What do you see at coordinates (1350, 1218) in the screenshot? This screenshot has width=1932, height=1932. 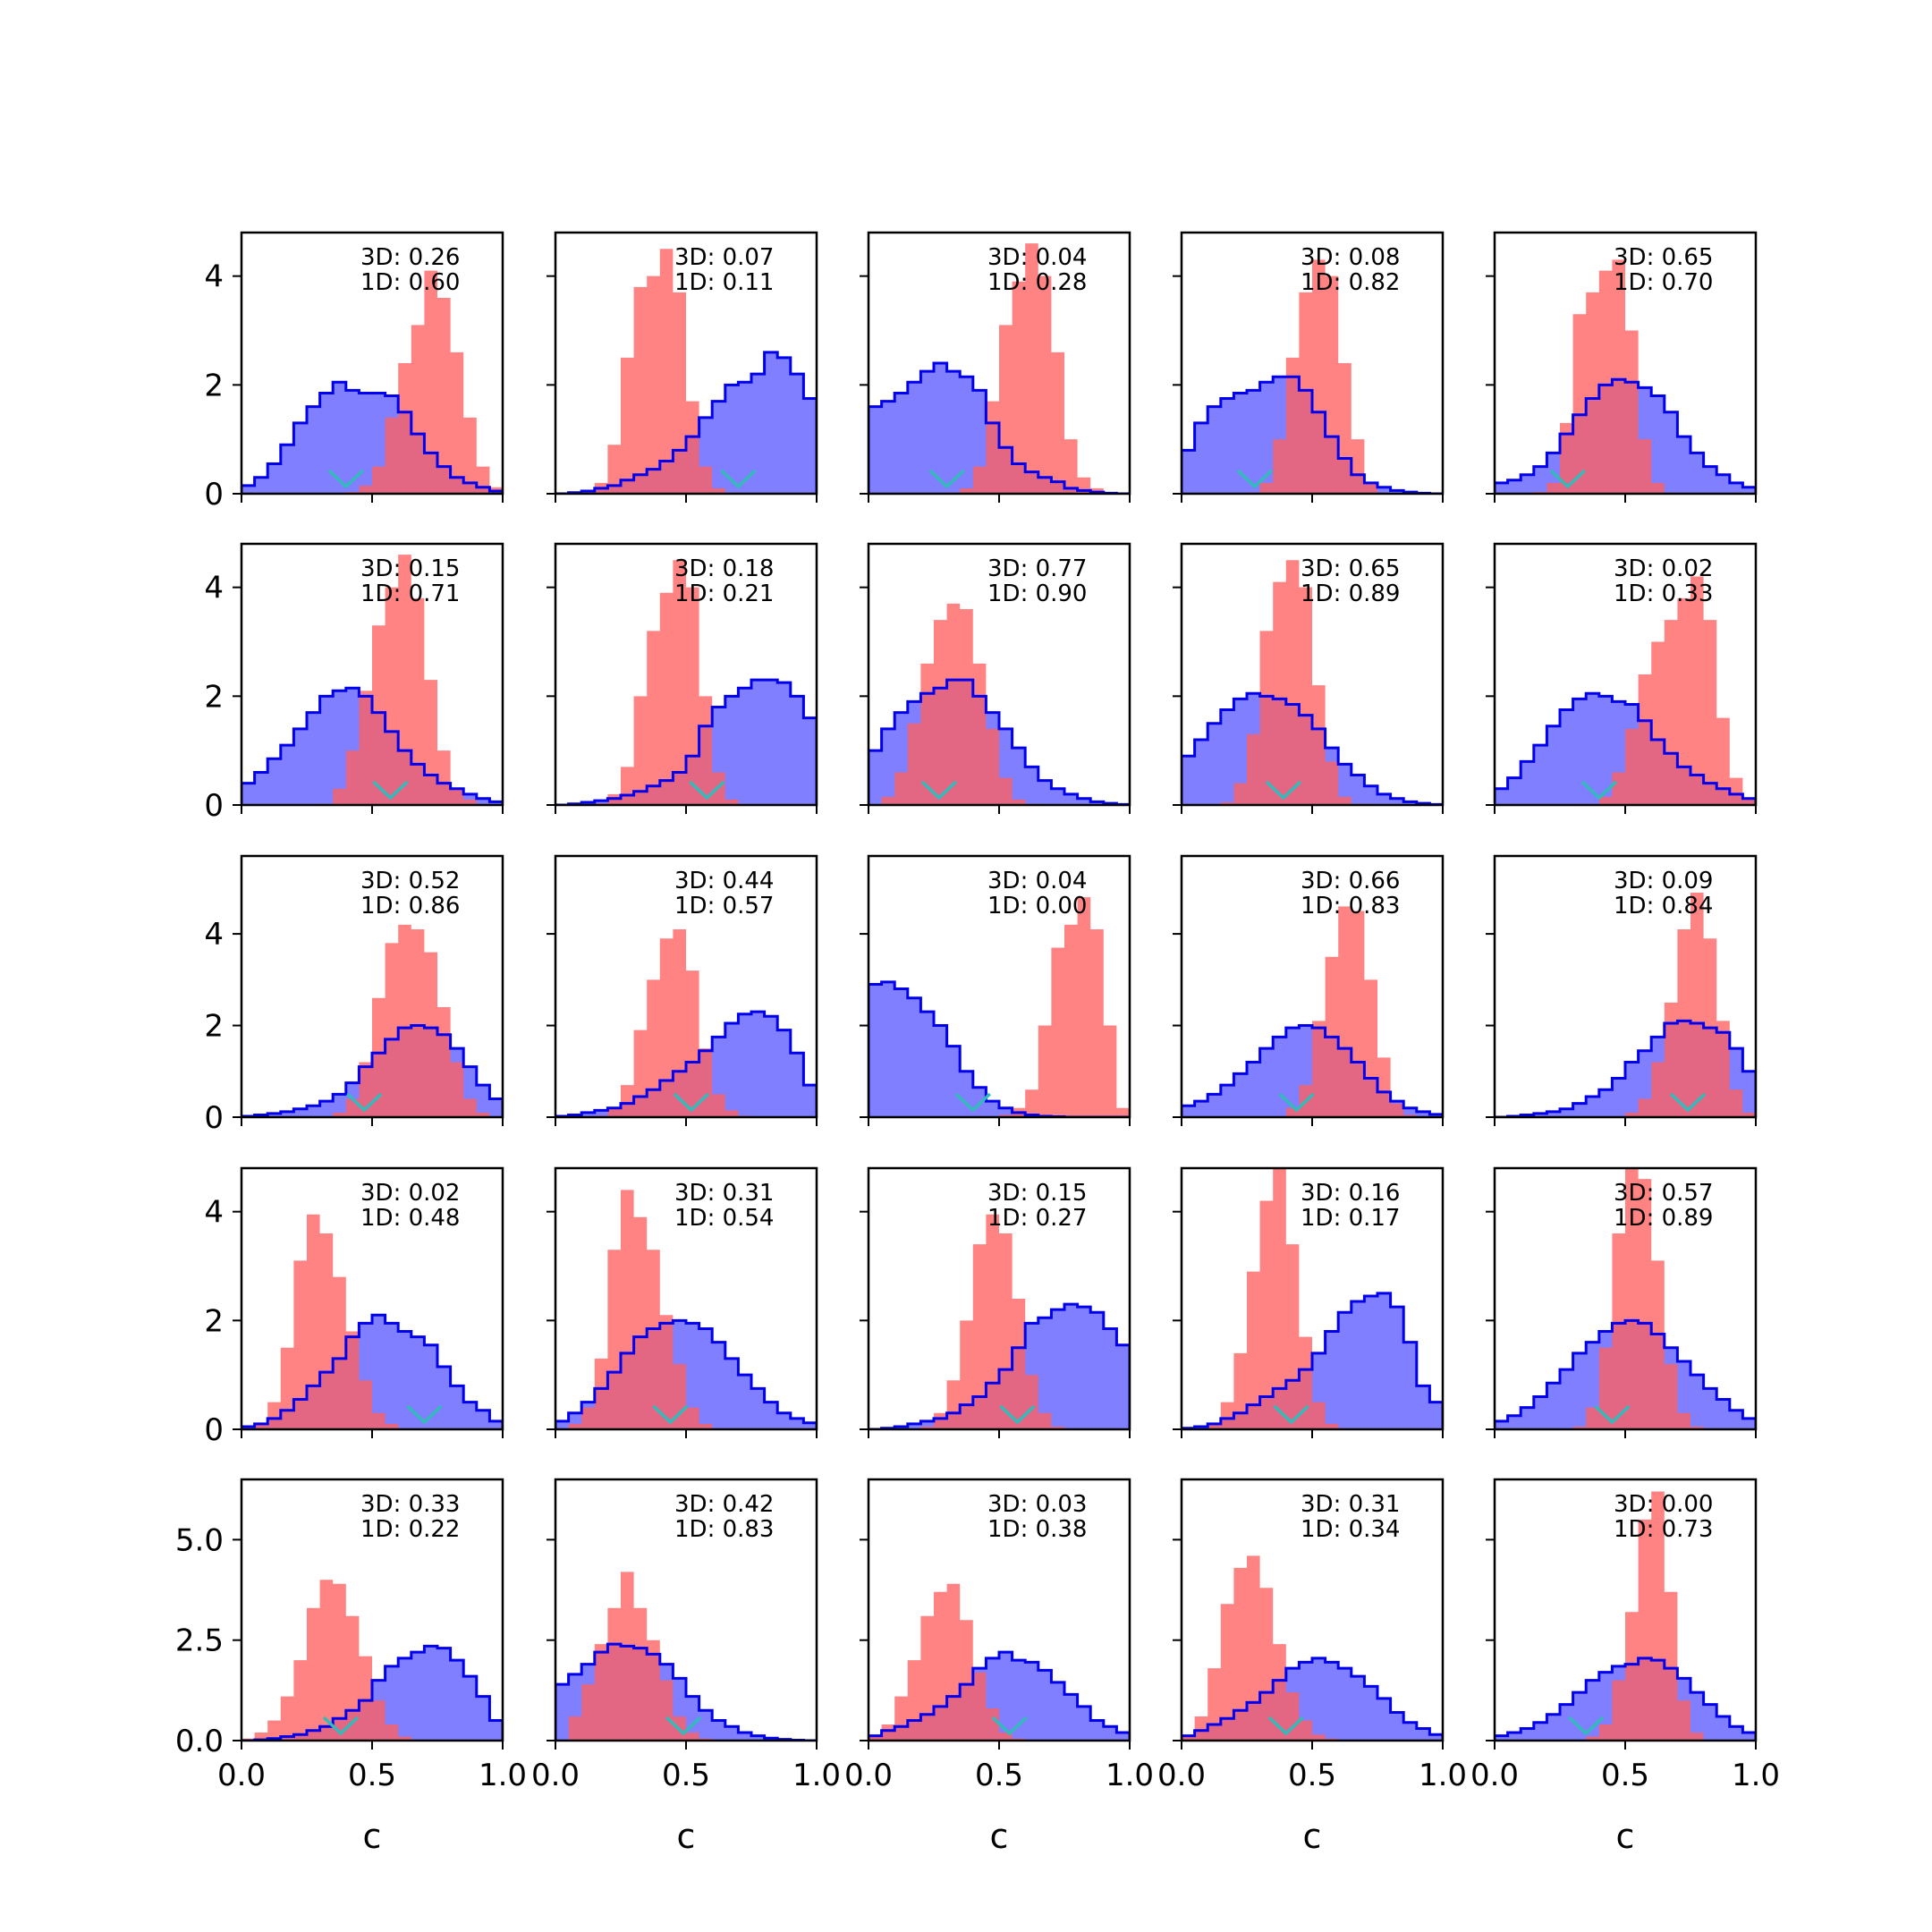 I see `label-1d: 1D: 0.17` at bounding box center [1350, 1218].